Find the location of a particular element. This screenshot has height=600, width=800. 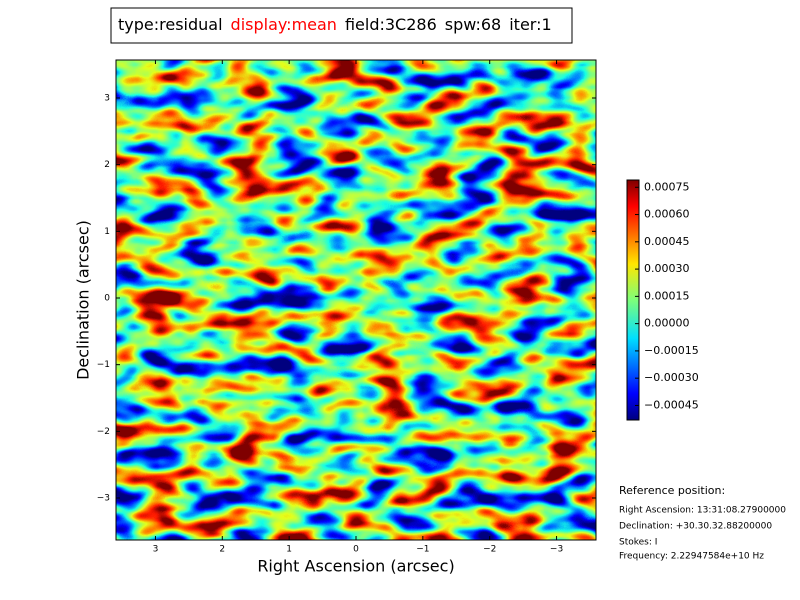

reference-title: Reference position: is located at coordinates (672, 490).